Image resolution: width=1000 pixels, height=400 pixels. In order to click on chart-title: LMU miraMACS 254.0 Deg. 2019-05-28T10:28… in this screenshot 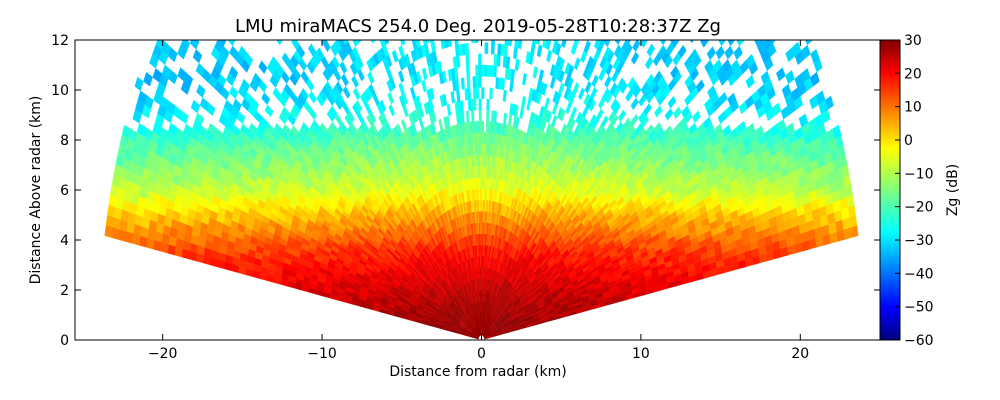, I will do `click(478, 26)`.